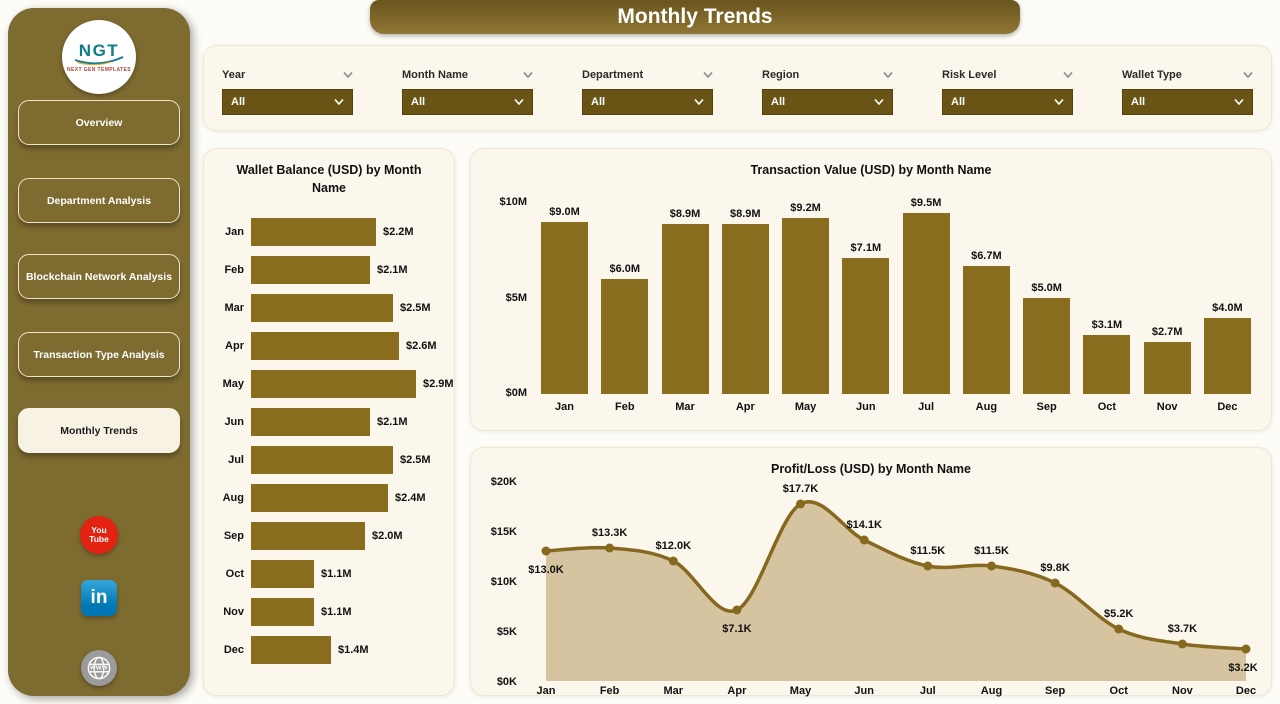 The image size is (1280, 704). What do you see at coordinates (99, 276) in the screenshot?
I see `sidebar-item-blockchain-network-analysis: Blockchain Network Analysis` at bounding box center [99, 276].